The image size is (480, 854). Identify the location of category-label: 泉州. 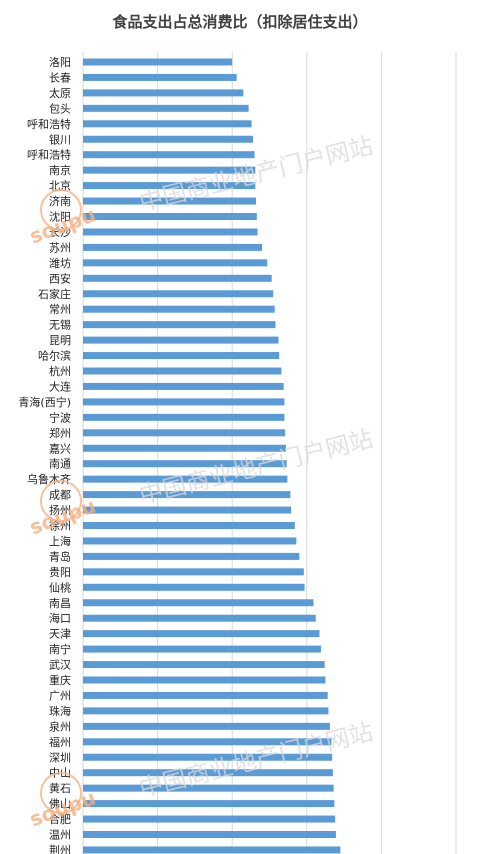
(60, 726).